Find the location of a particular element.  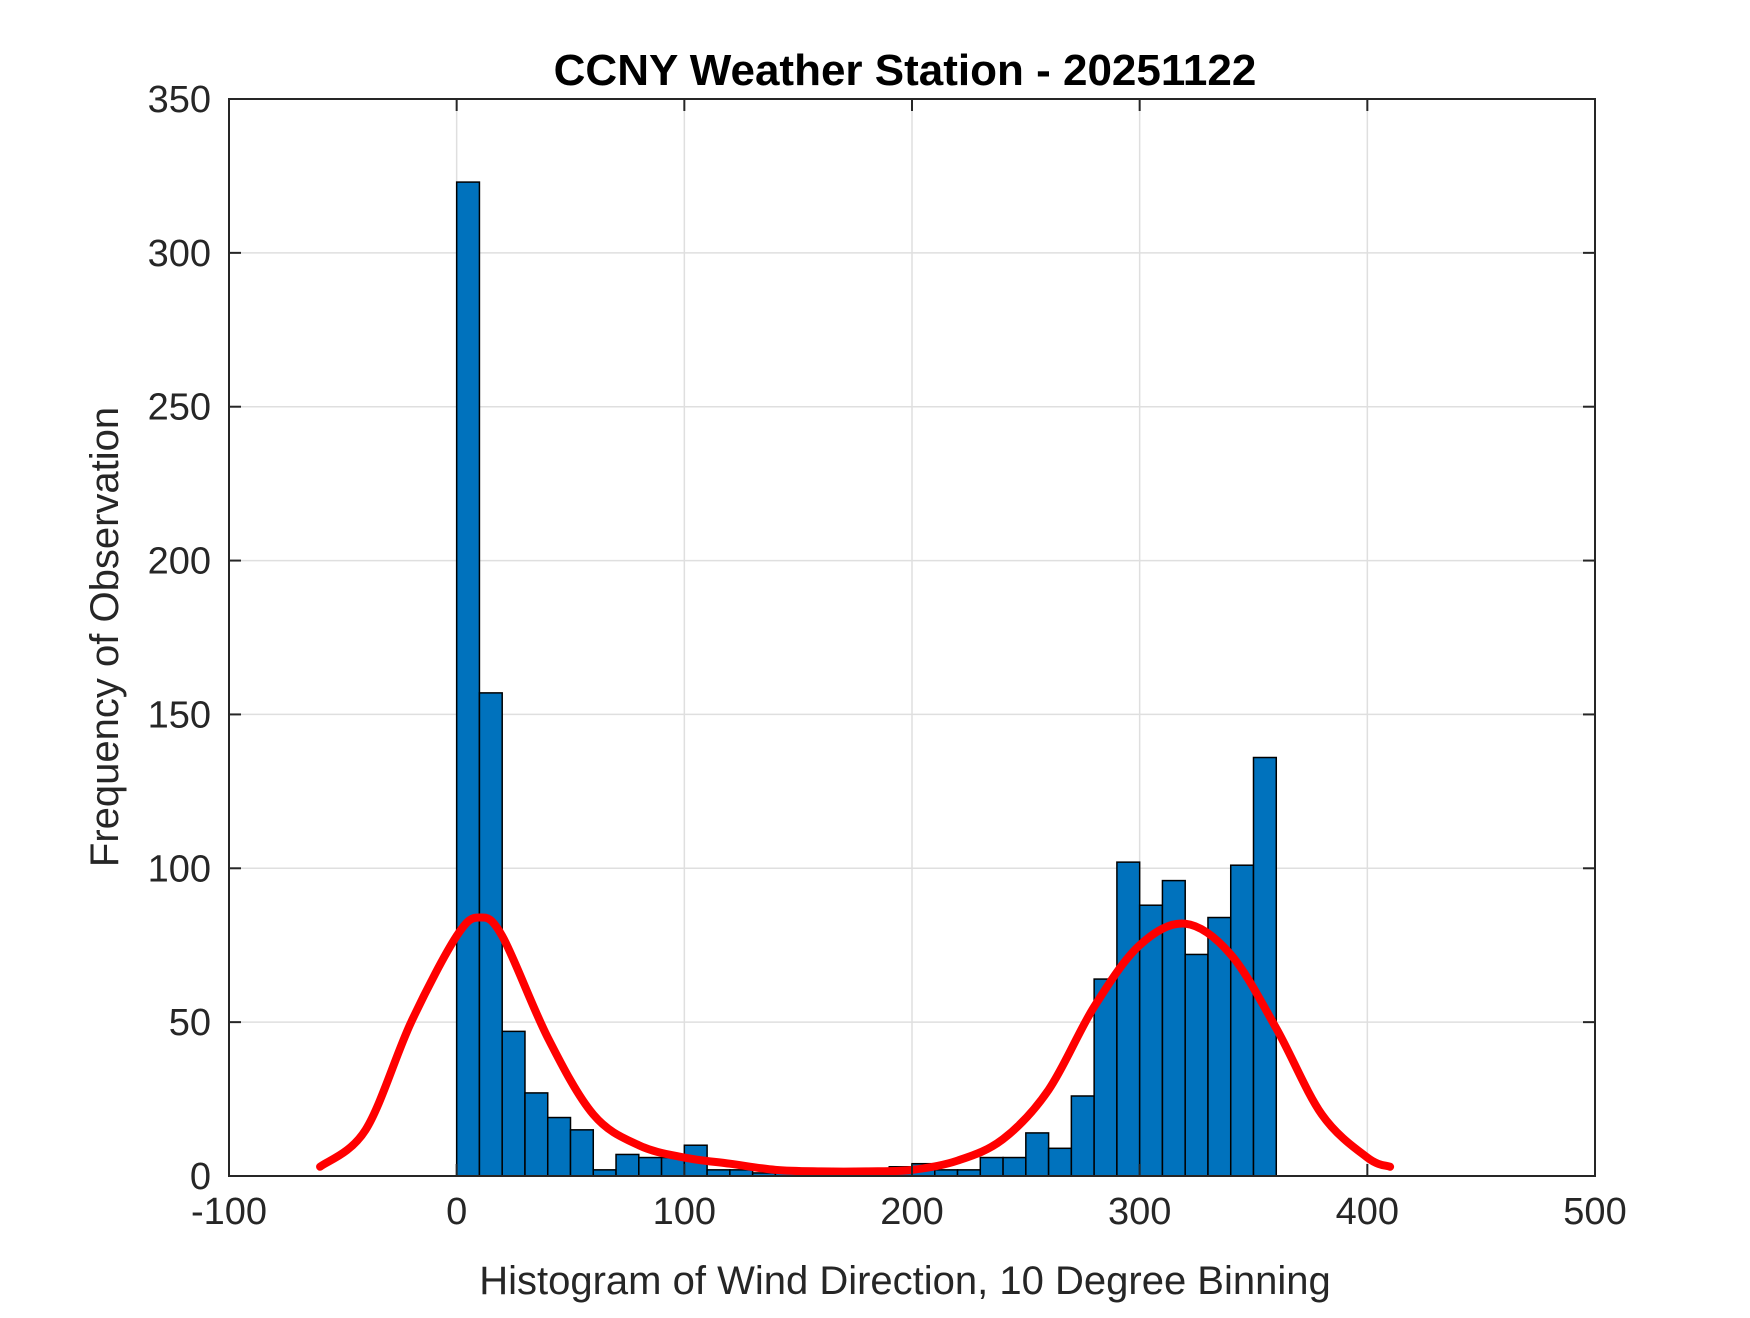

fit-curve-line is located at coordinates (855, 1044).